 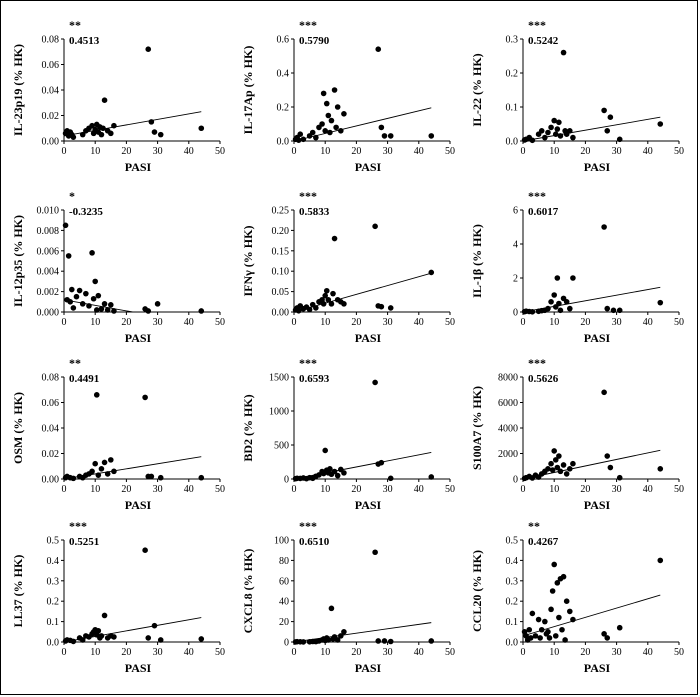 What do you see at coordinates (48, 231) in the screenshot?
I see `y-tick-label: 0.008` at bounding box center [48, 231].